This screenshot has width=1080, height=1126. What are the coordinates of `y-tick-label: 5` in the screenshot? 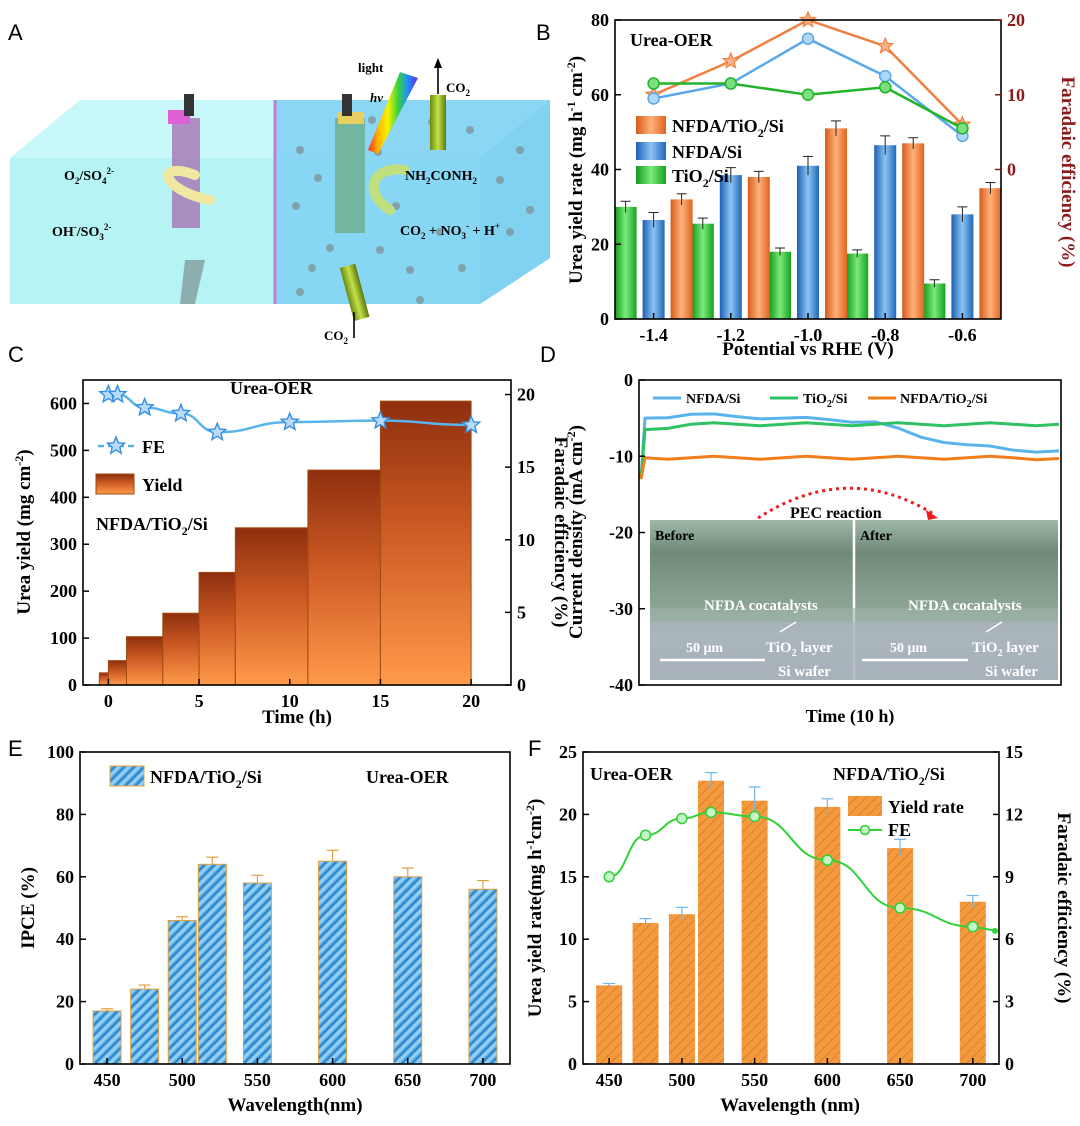 It's located at (572, 1002).